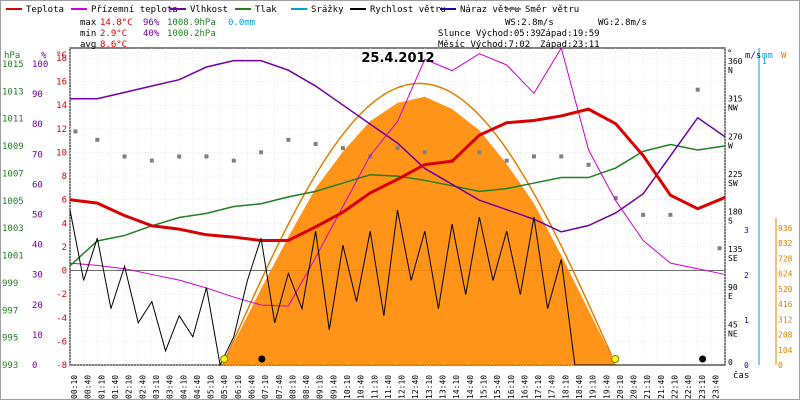  Describe the element at coordinates (251, 387) in the screenshot. I see `time-tick-label: 06:40` at that location.